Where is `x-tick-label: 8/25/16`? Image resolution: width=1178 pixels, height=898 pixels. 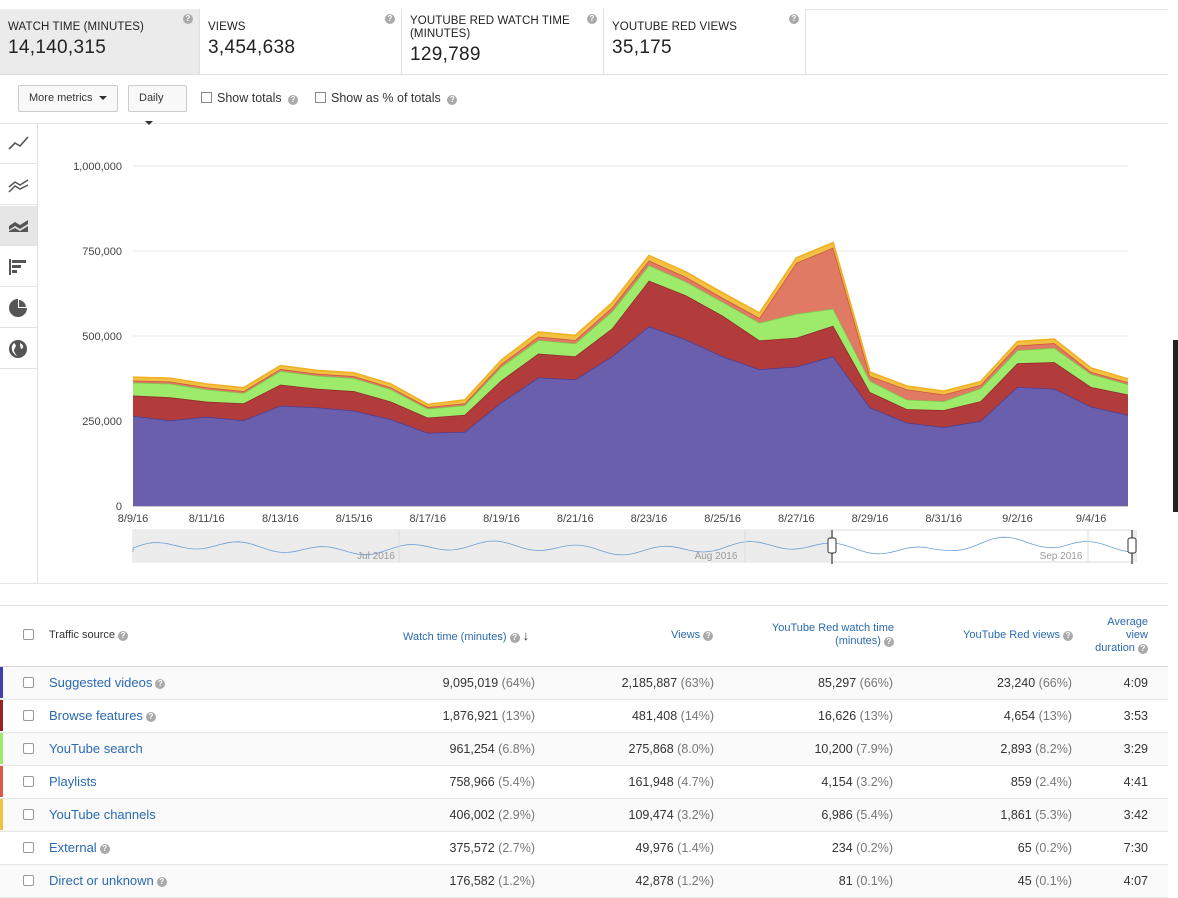
x-tick-label: 8/25/16 is located at coordinates (722, 519).